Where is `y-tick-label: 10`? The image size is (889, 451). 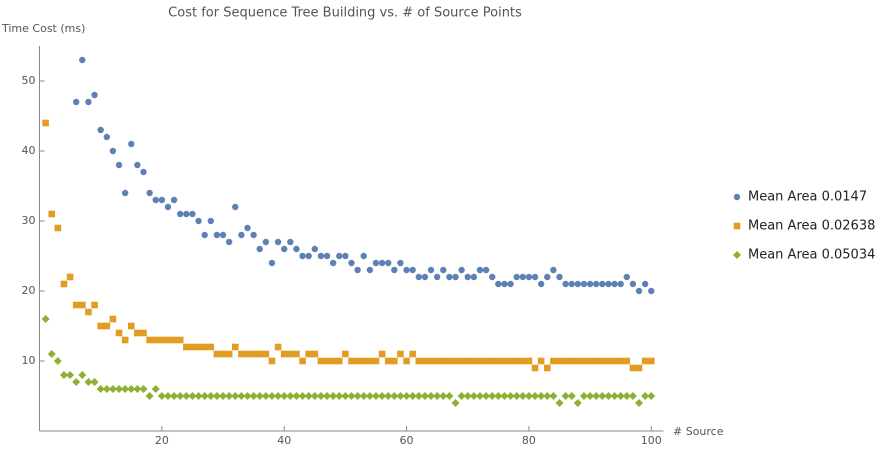 y-tick-label: 10 is located at coordinates (29, 360).